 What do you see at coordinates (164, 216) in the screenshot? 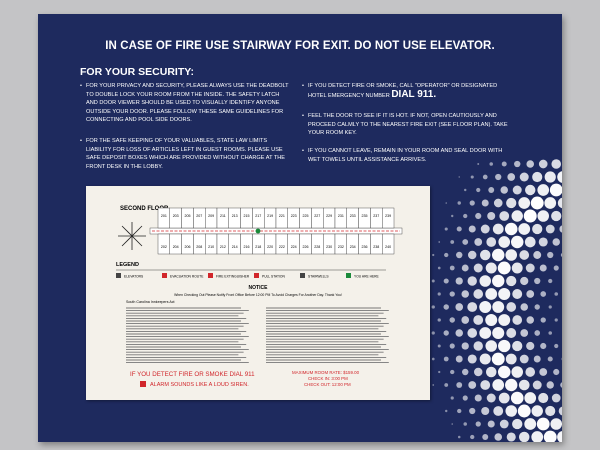
I see `room-number: 201` at bounding box center [164, 216].